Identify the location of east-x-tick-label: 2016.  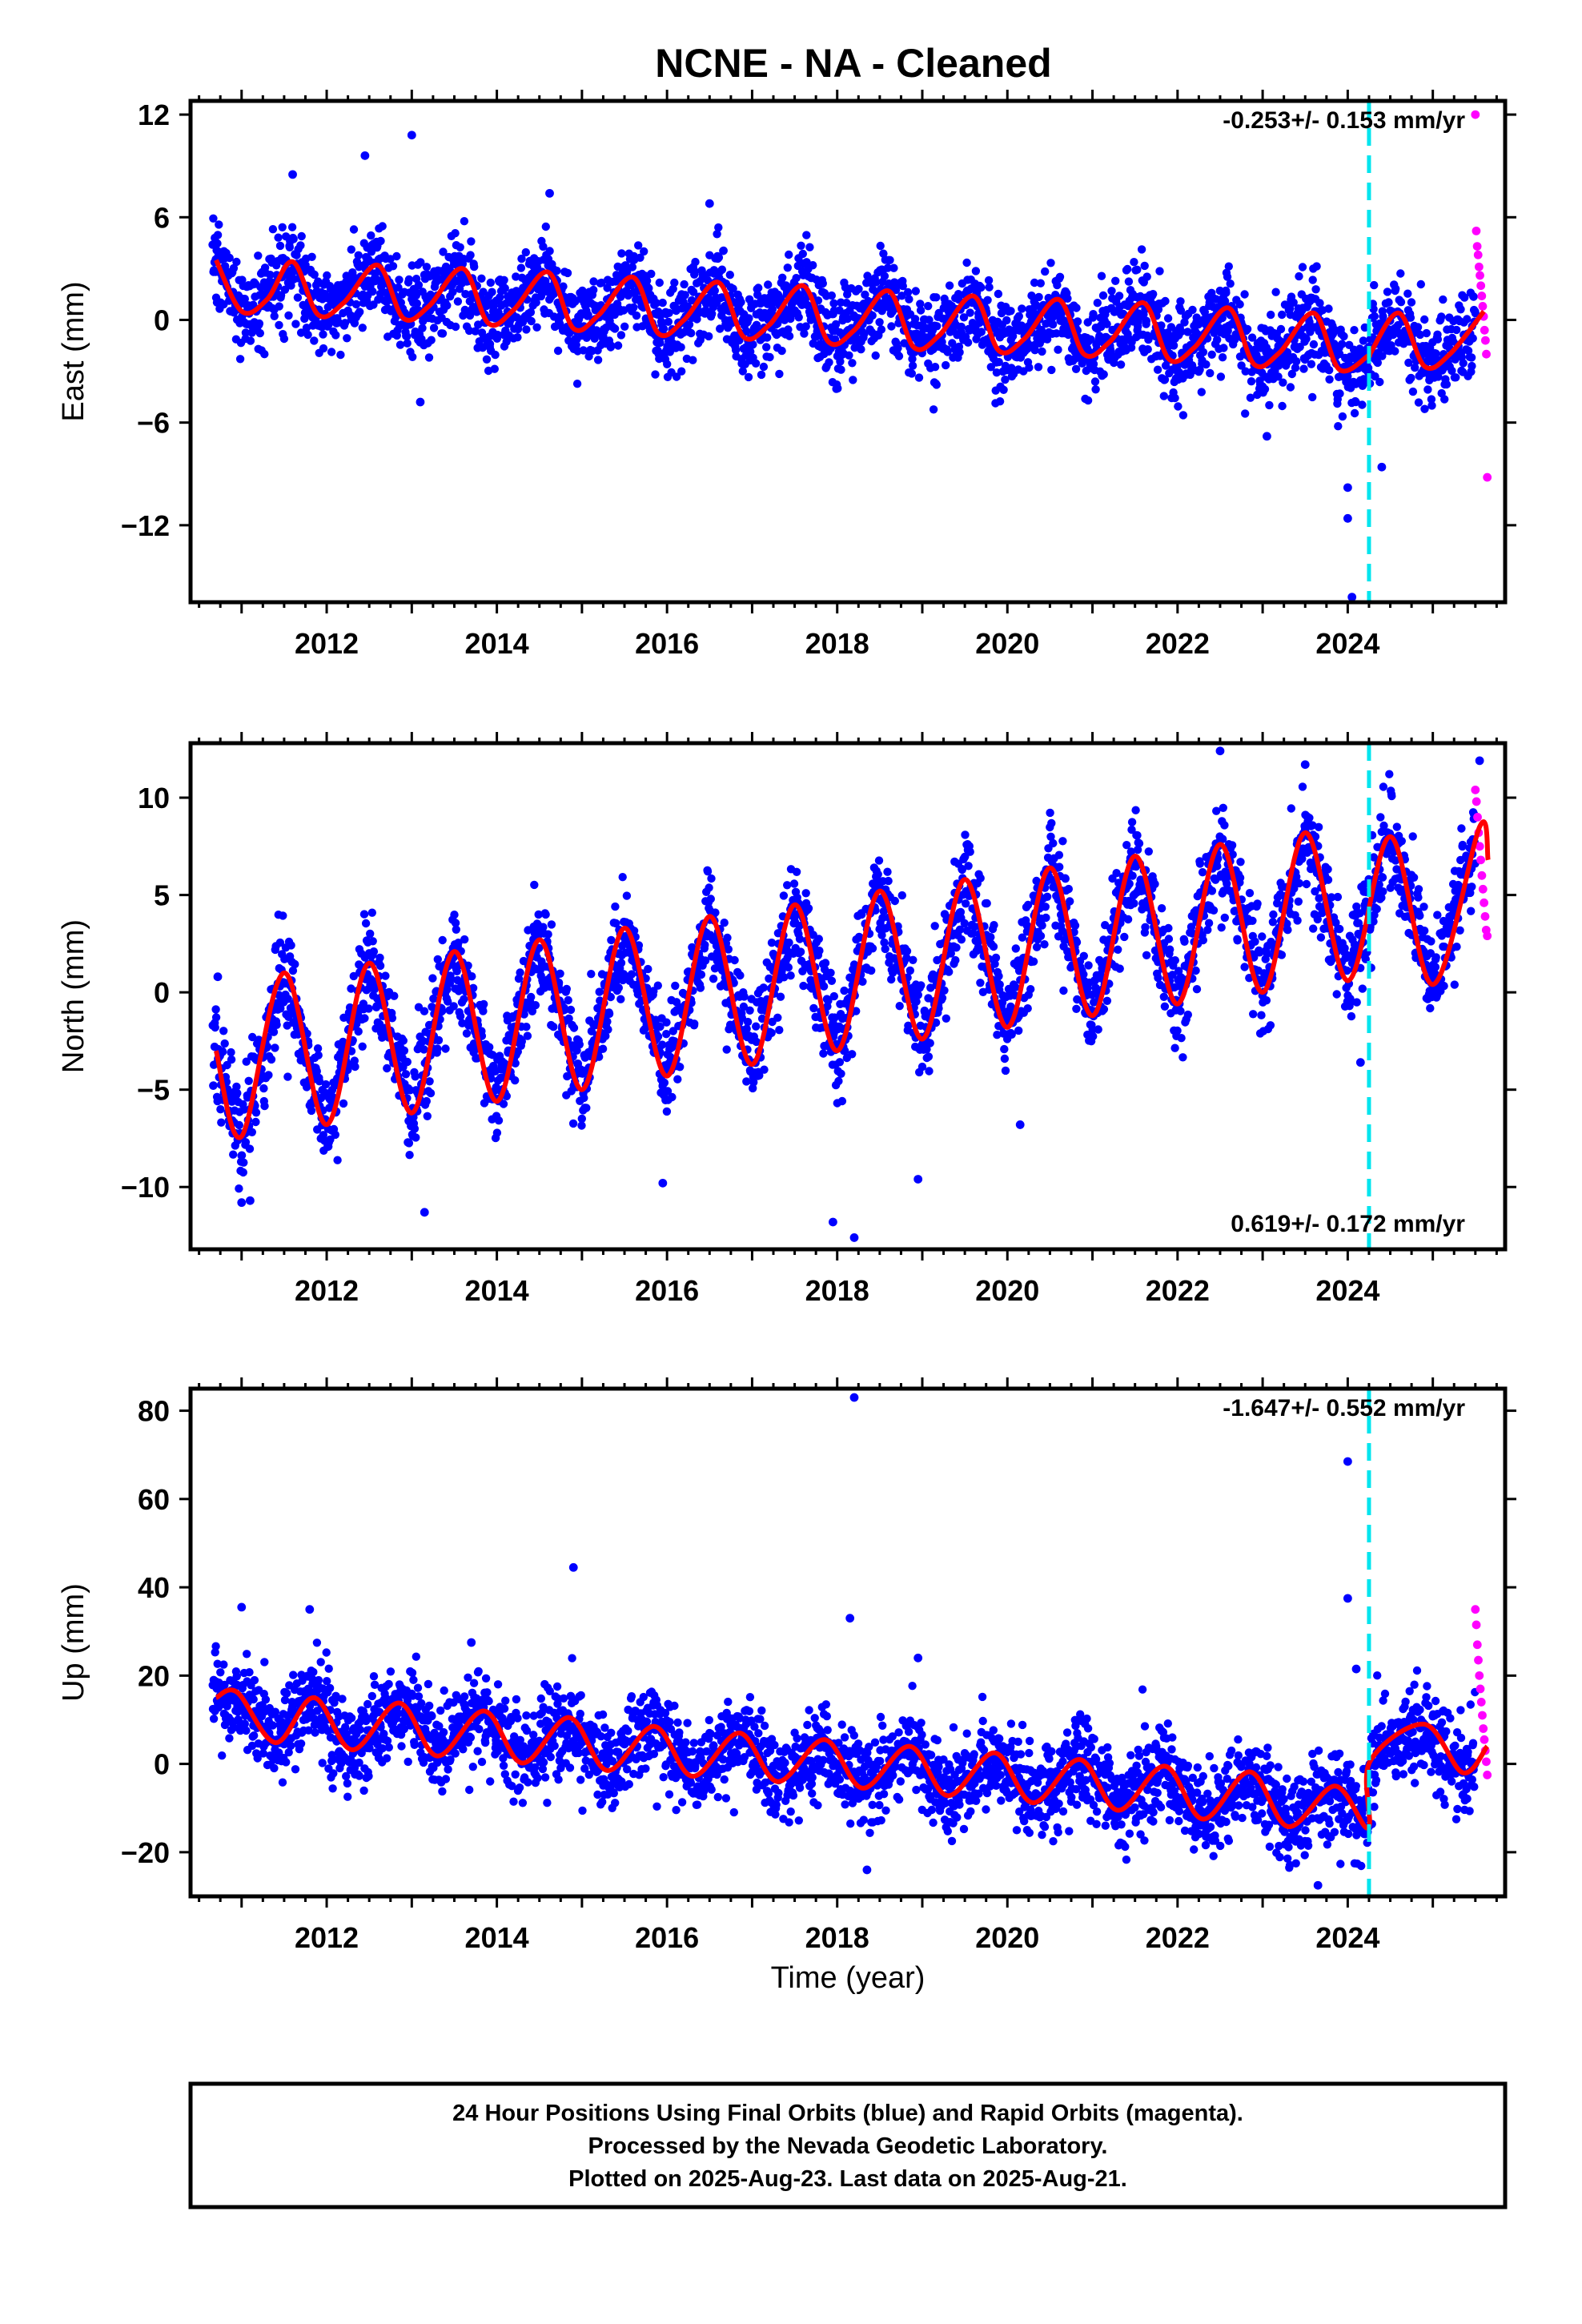
(667, 644).